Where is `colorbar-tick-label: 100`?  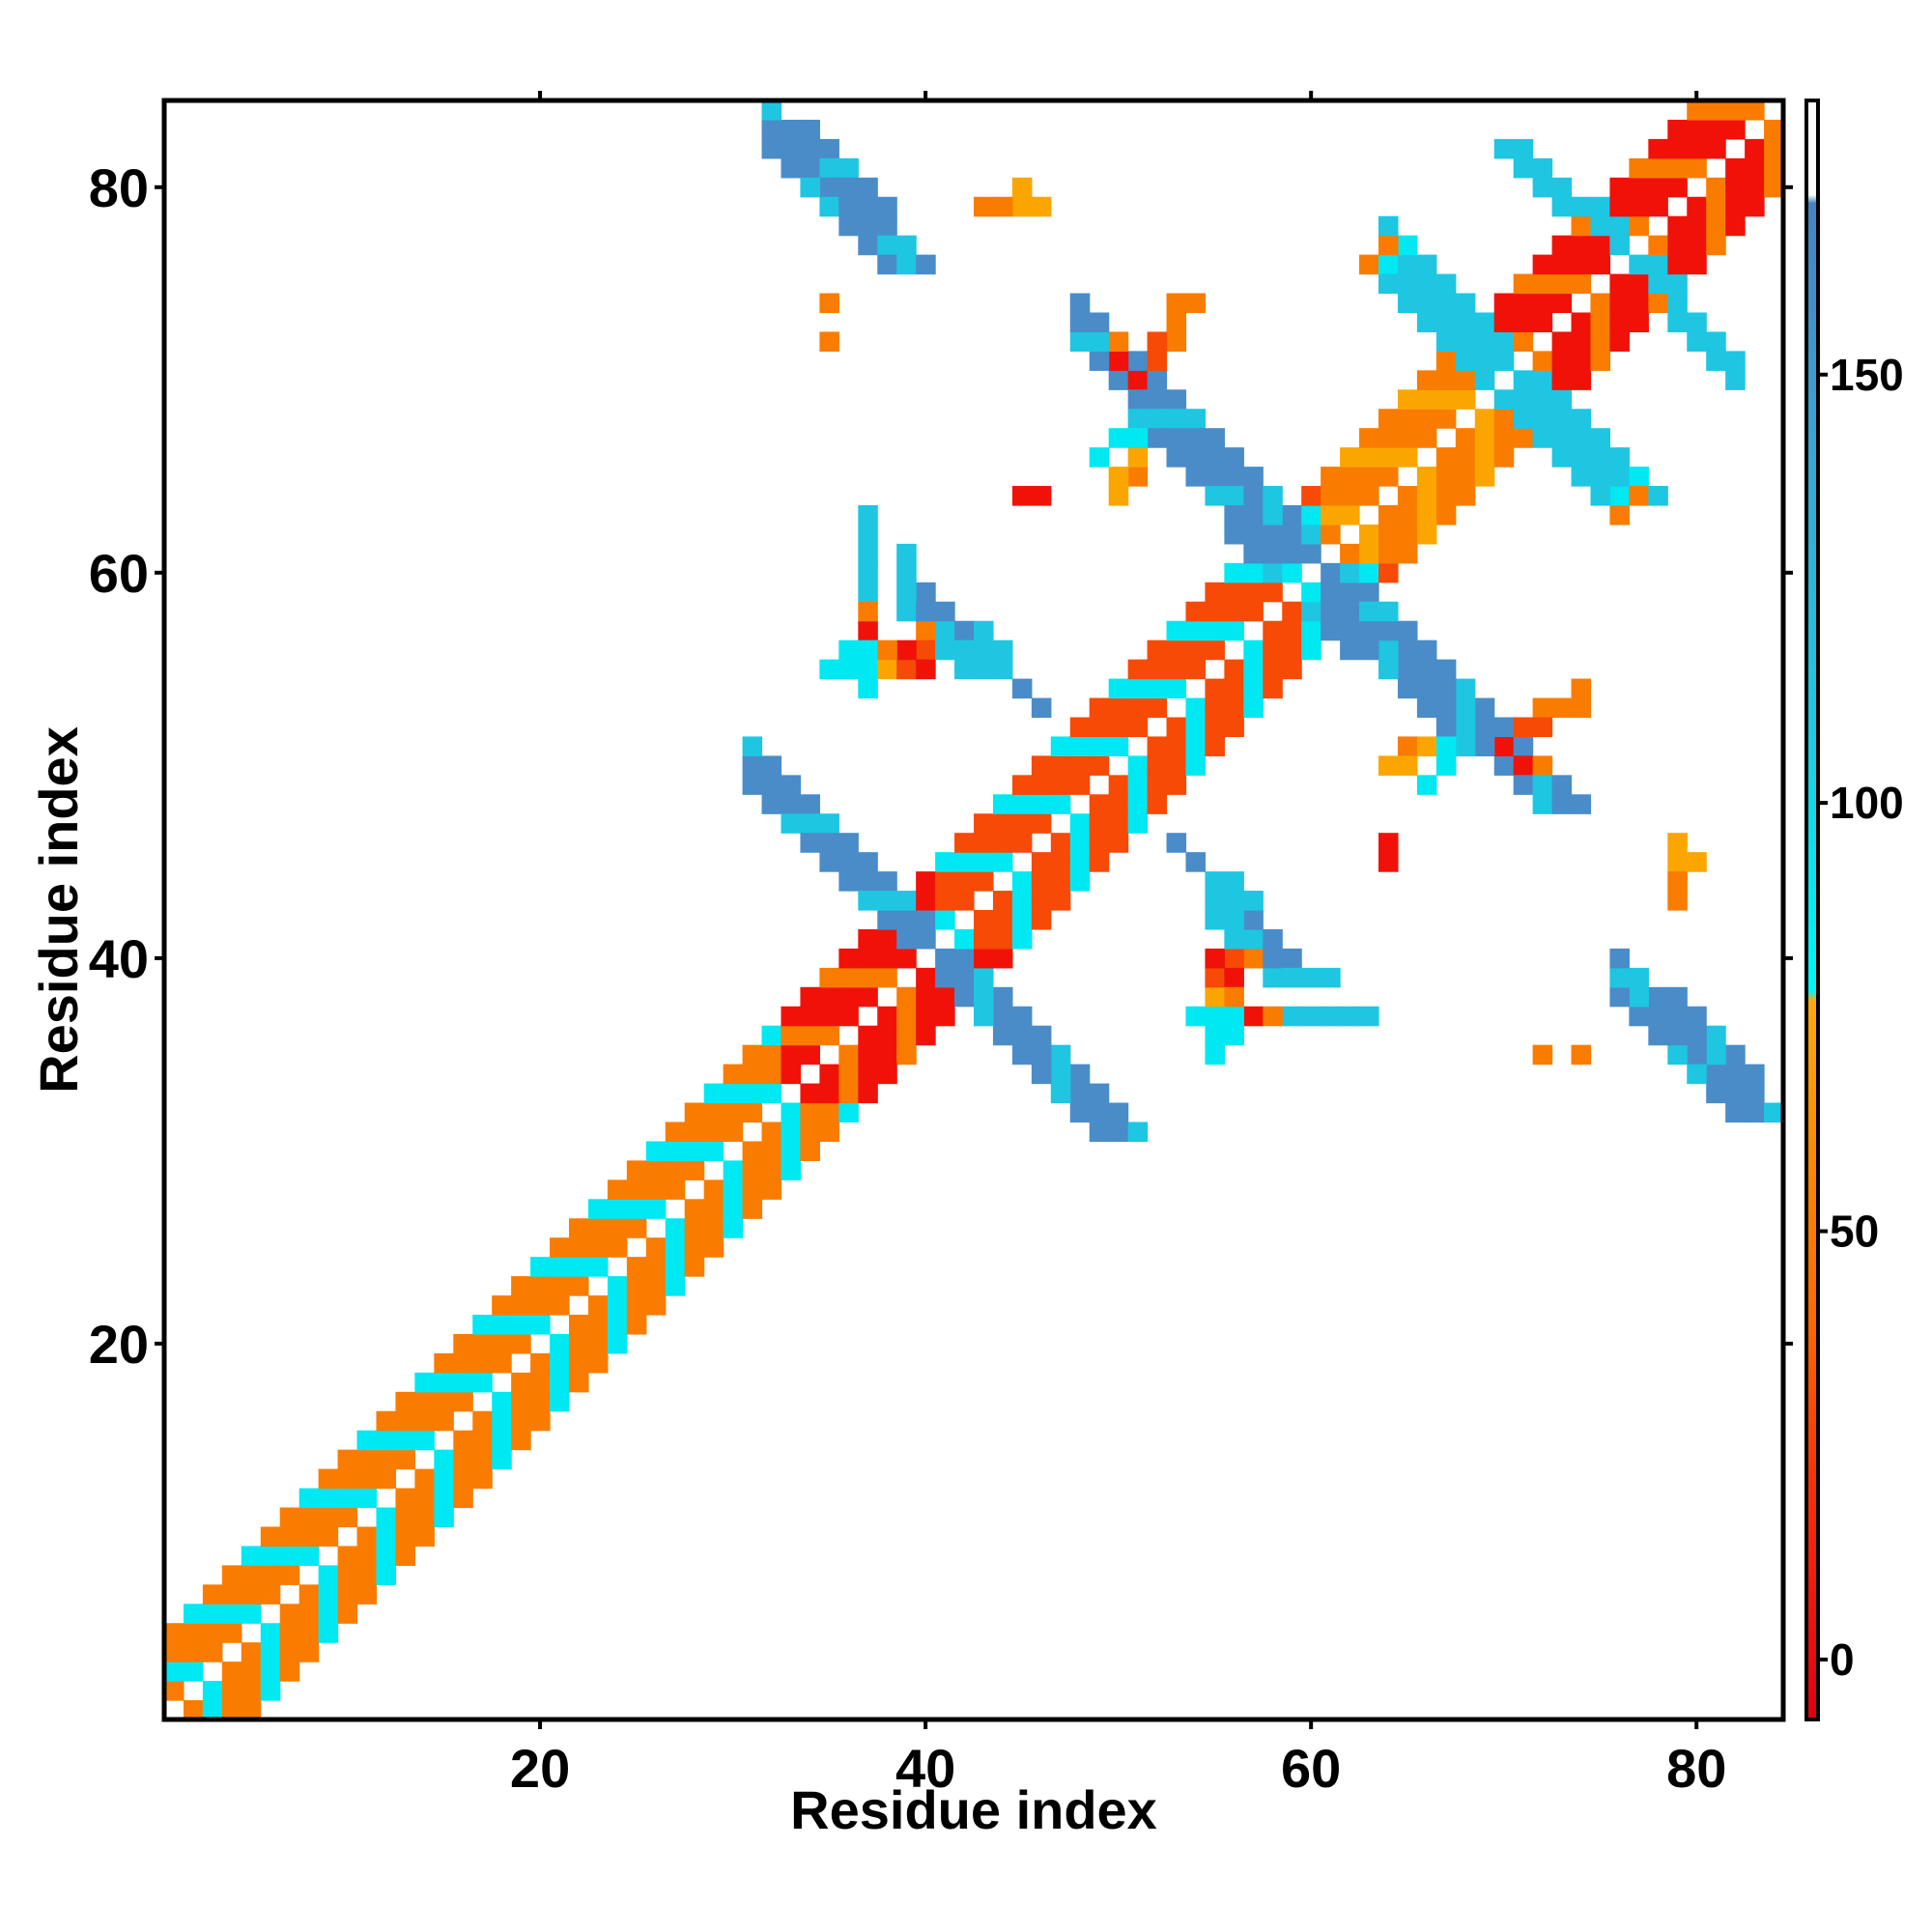 colorbar-tick-label: 100 is located at coordinates (1867, 803).